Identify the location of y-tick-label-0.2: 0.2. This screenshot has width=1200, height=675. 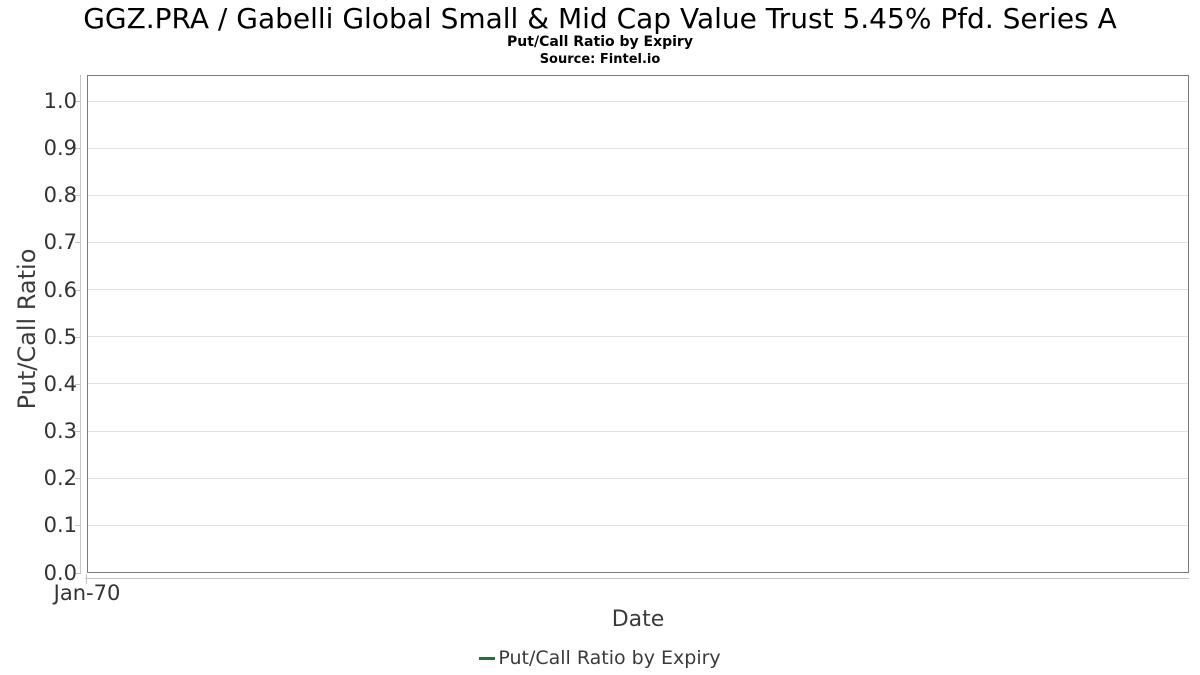
(60, 478).